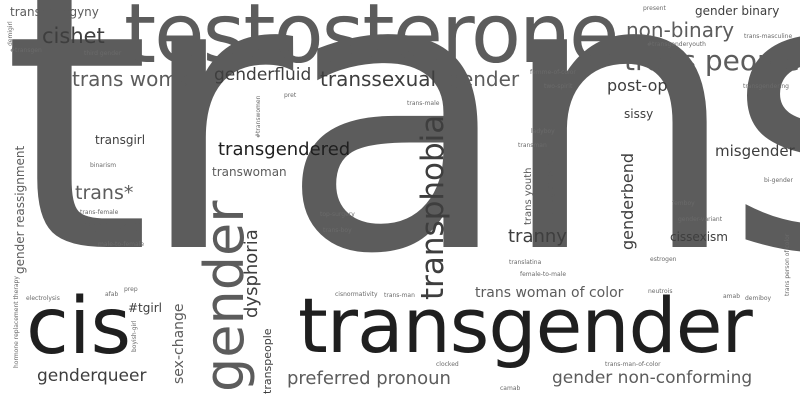 The height and width of the screenshot is (400, 800). Describe the element at coordinates (371, 41) in the screenshot. I see `word-testosterone: testosterone` at that location.